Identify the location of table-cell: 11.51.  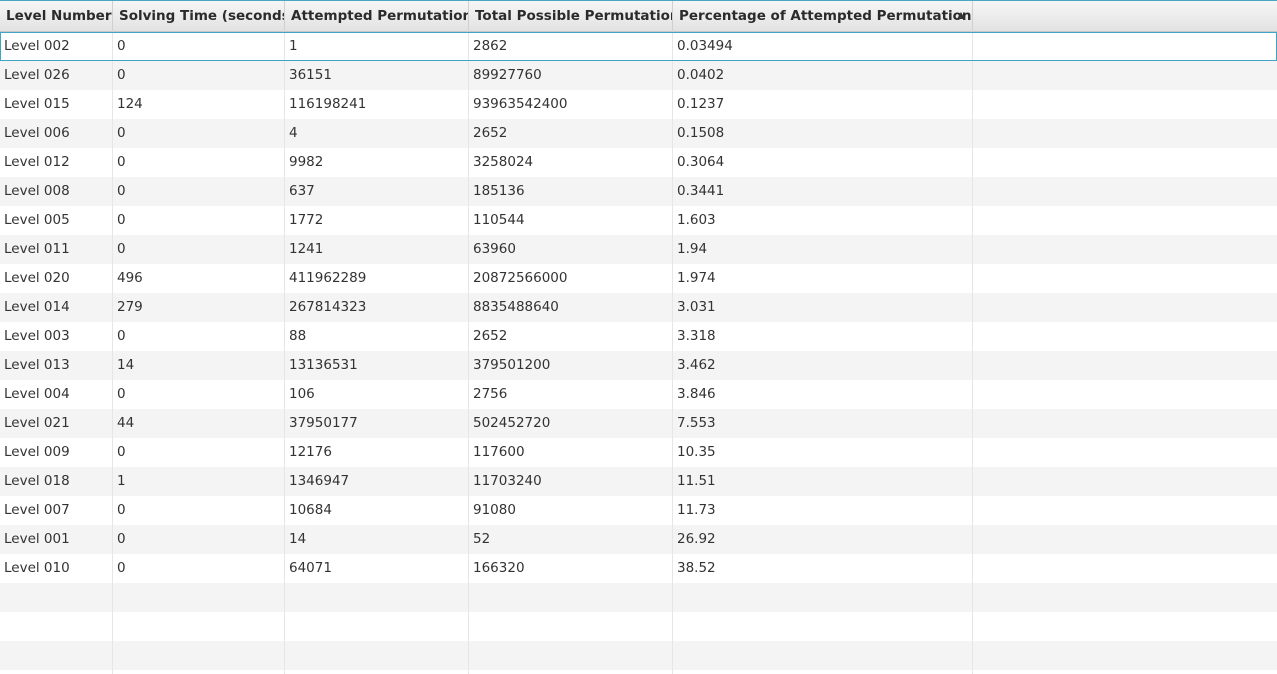
(823, 481).